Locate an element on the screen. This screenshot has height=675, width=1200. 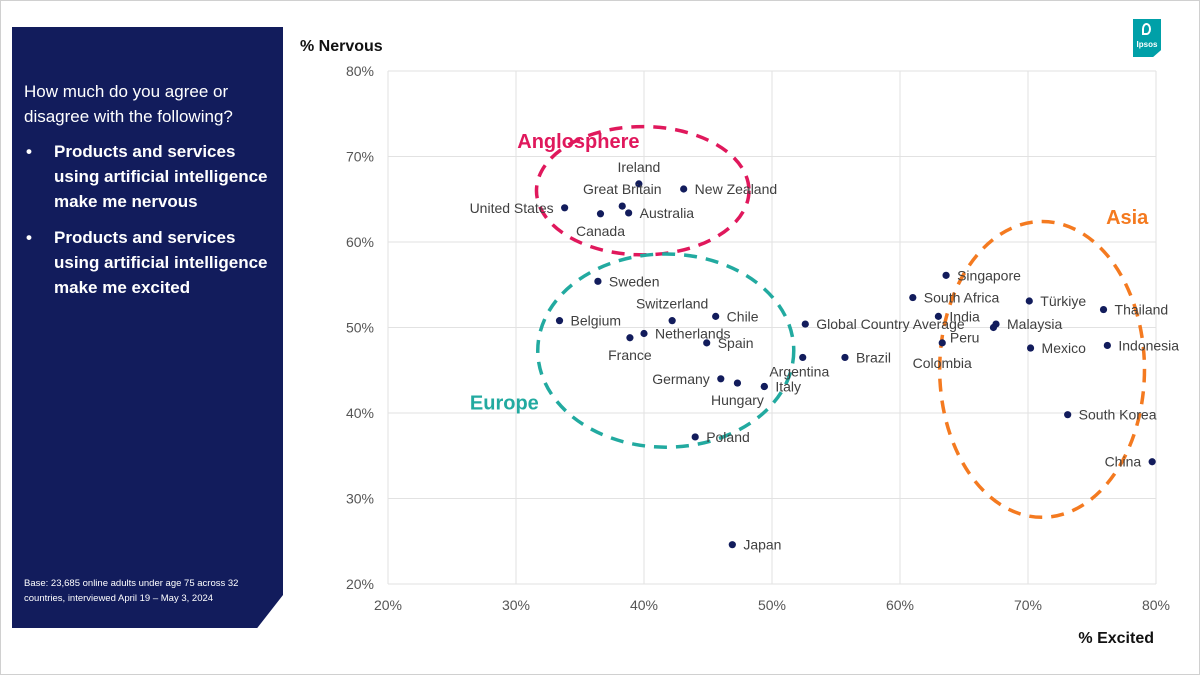
x-tick-label: 20% is located at coordinates (388, 605).